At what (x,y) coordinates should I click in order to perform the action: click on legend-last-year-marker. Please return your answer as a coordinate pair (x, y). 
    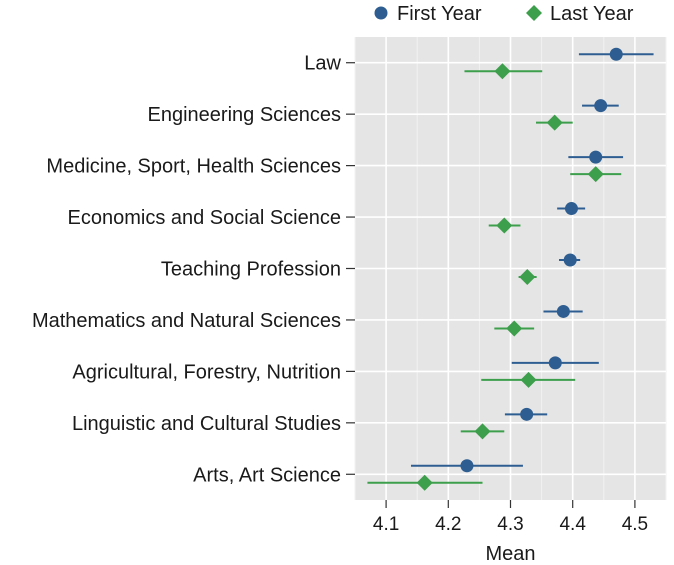
    Looking at the image, I should click on (534, 13).